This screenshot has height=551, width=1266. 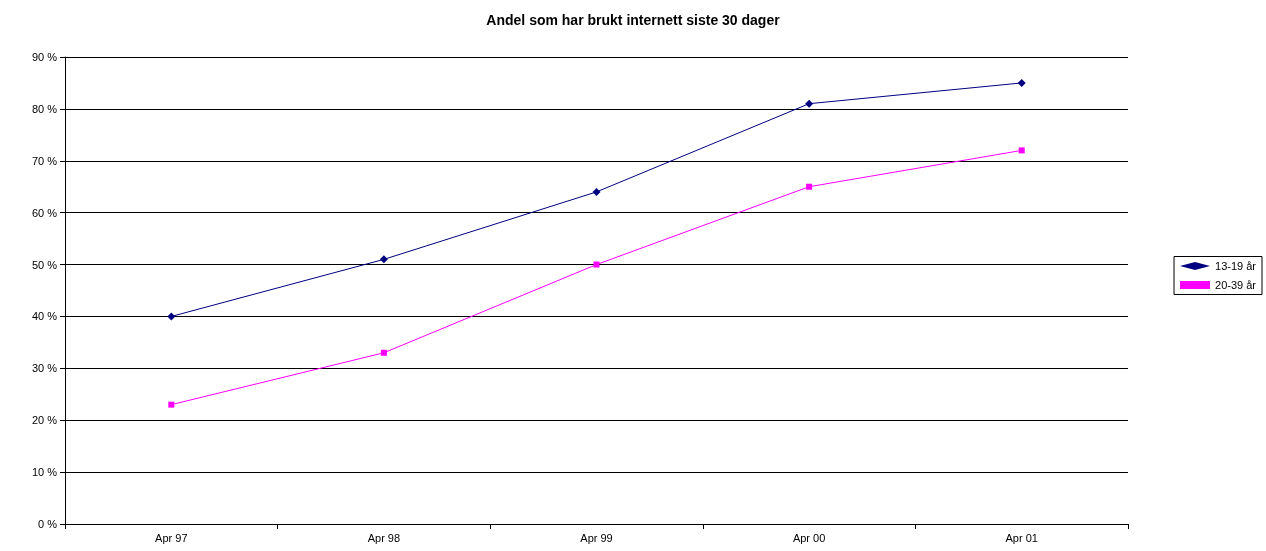 I want to click on x-tick-label: Apr 97, so click(x=171, y=537).